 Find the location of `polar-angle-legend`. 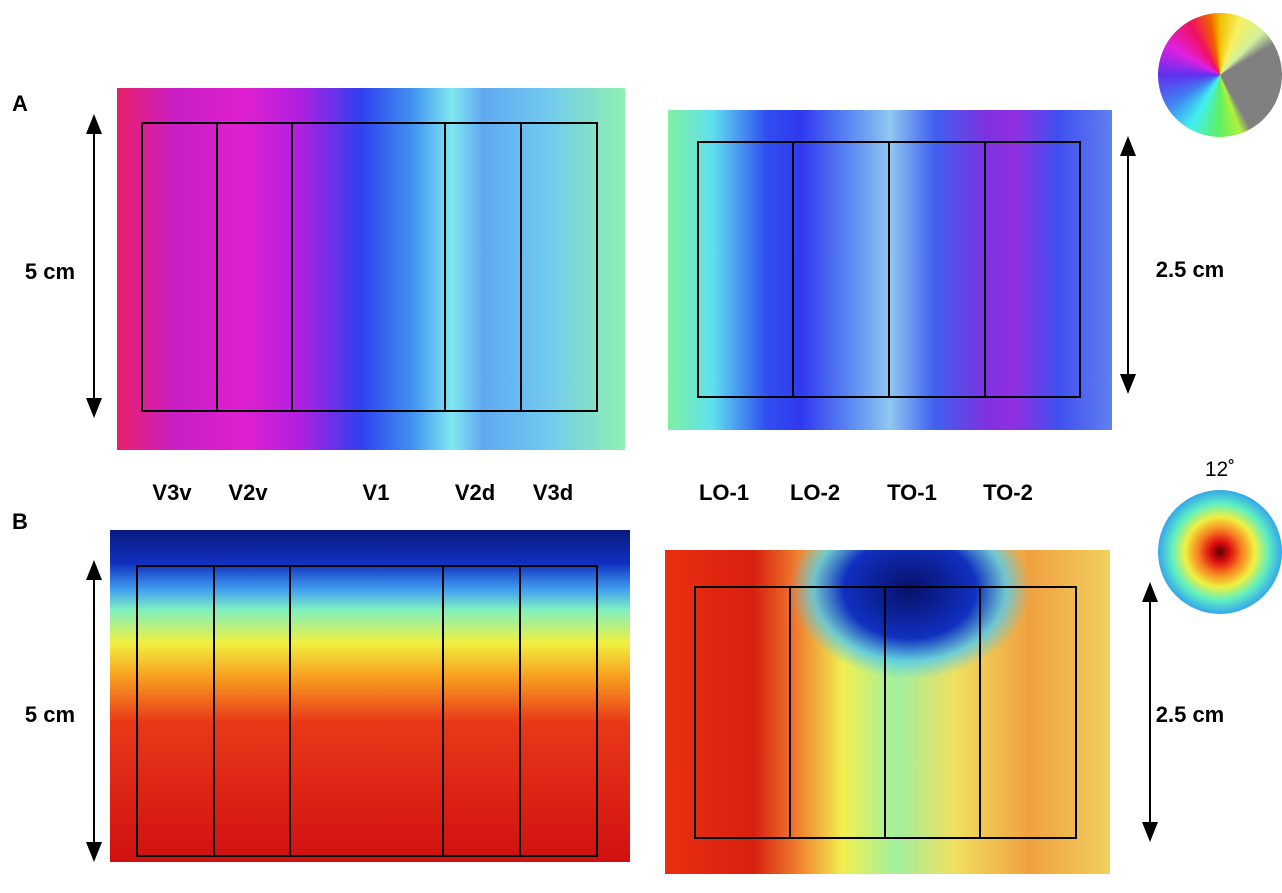

polar-angle-legend is located at coordinates (1220, 75).